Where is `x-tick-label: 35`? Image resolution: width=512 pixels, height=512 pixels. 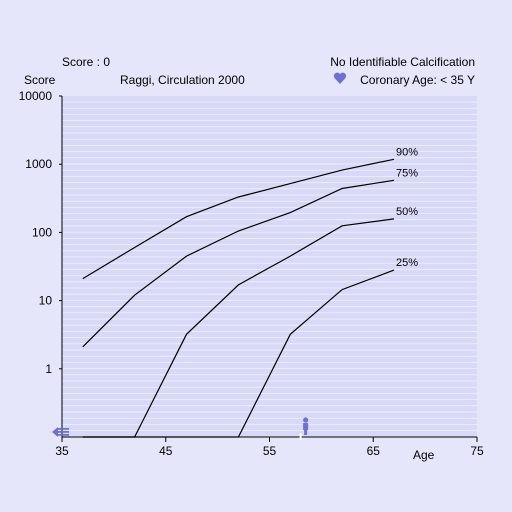
x-tick-label: 35 is located at coordinates (62, 451).